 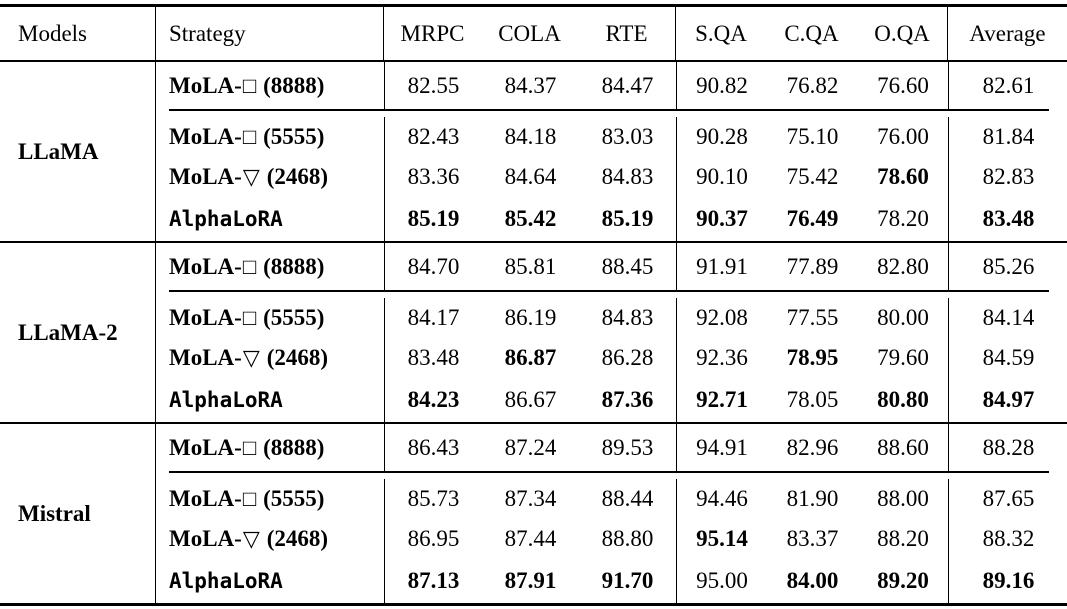 I want to click on value-cell: 77.55, so click(x=812, y=317).